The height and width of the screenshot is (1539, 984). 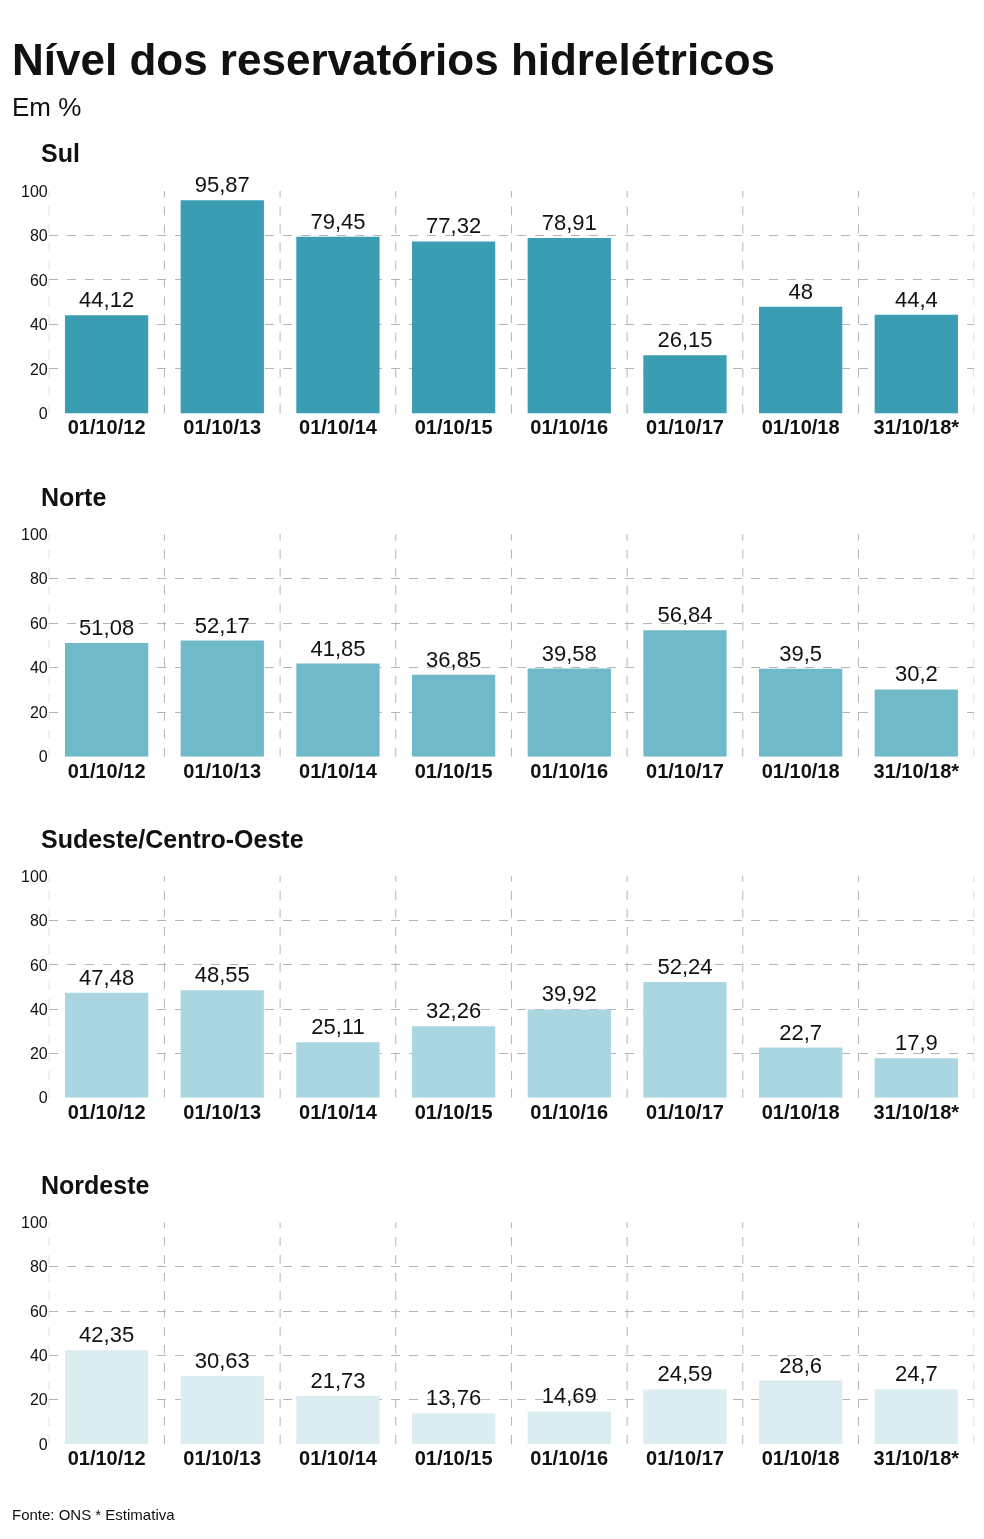 I want to click on data-label: 25,11, so click(x=338, y=1027).